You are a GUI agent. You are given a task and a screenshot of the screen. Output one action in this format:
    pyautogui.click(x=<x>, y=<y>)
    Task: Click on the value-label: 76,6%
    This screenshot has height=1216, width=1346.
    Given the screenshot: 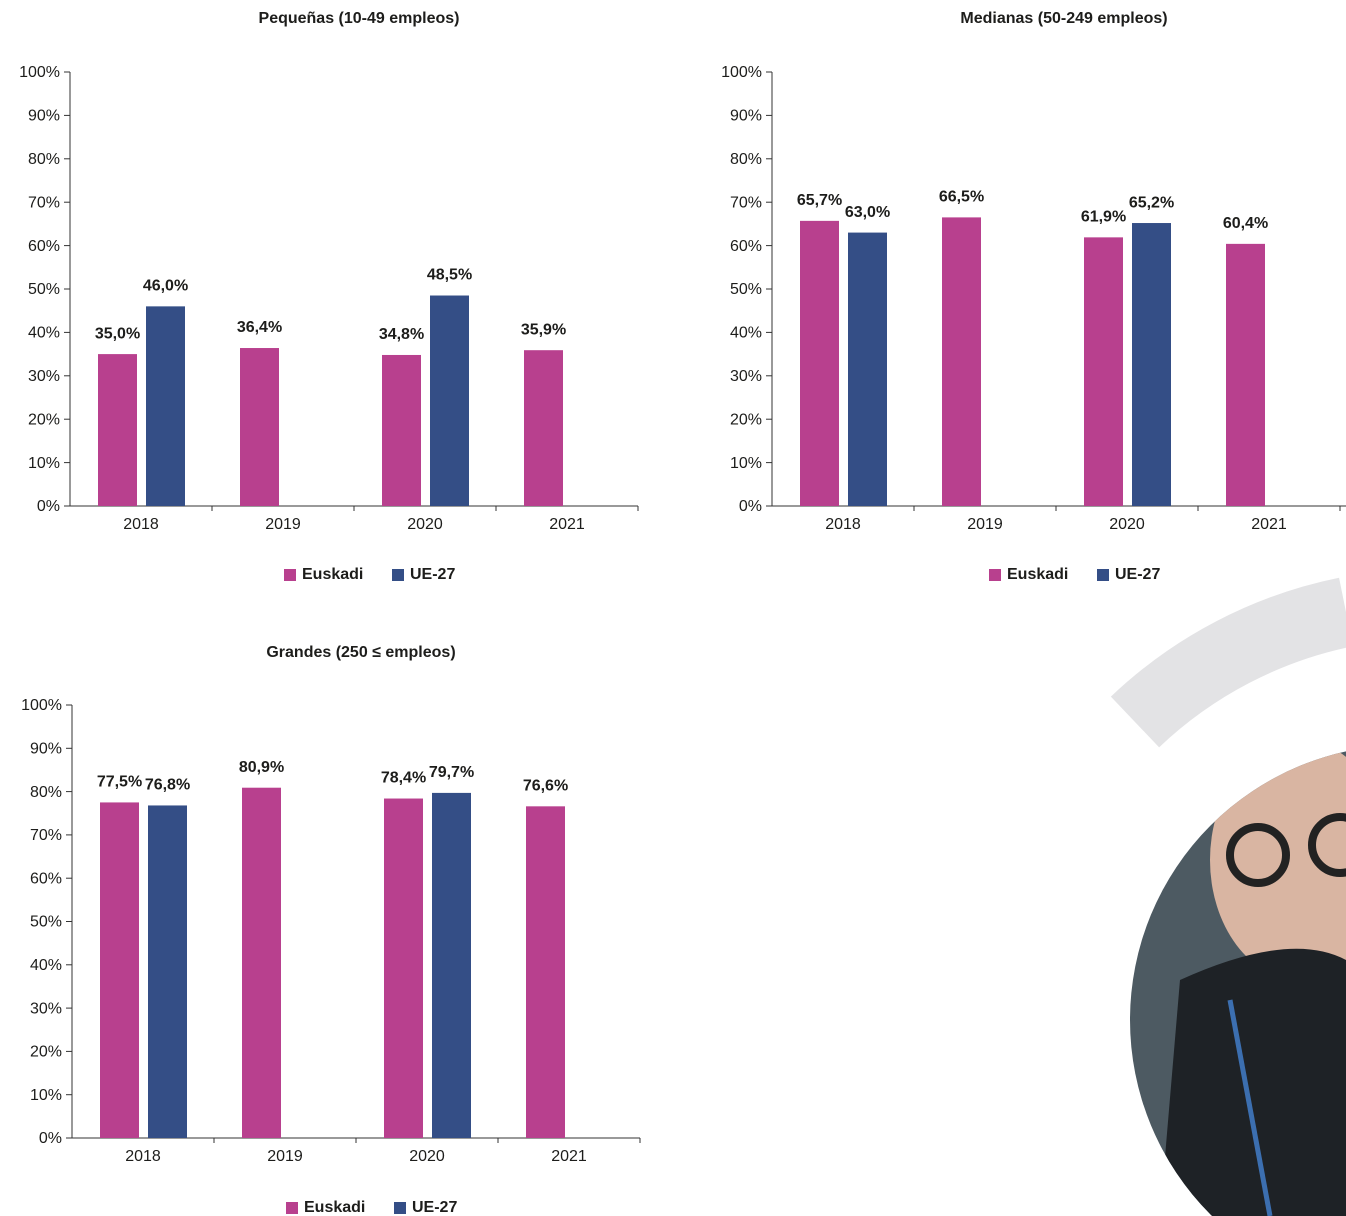 What is the action you would take?
    pyautogui.click(x=545, y=786)
    